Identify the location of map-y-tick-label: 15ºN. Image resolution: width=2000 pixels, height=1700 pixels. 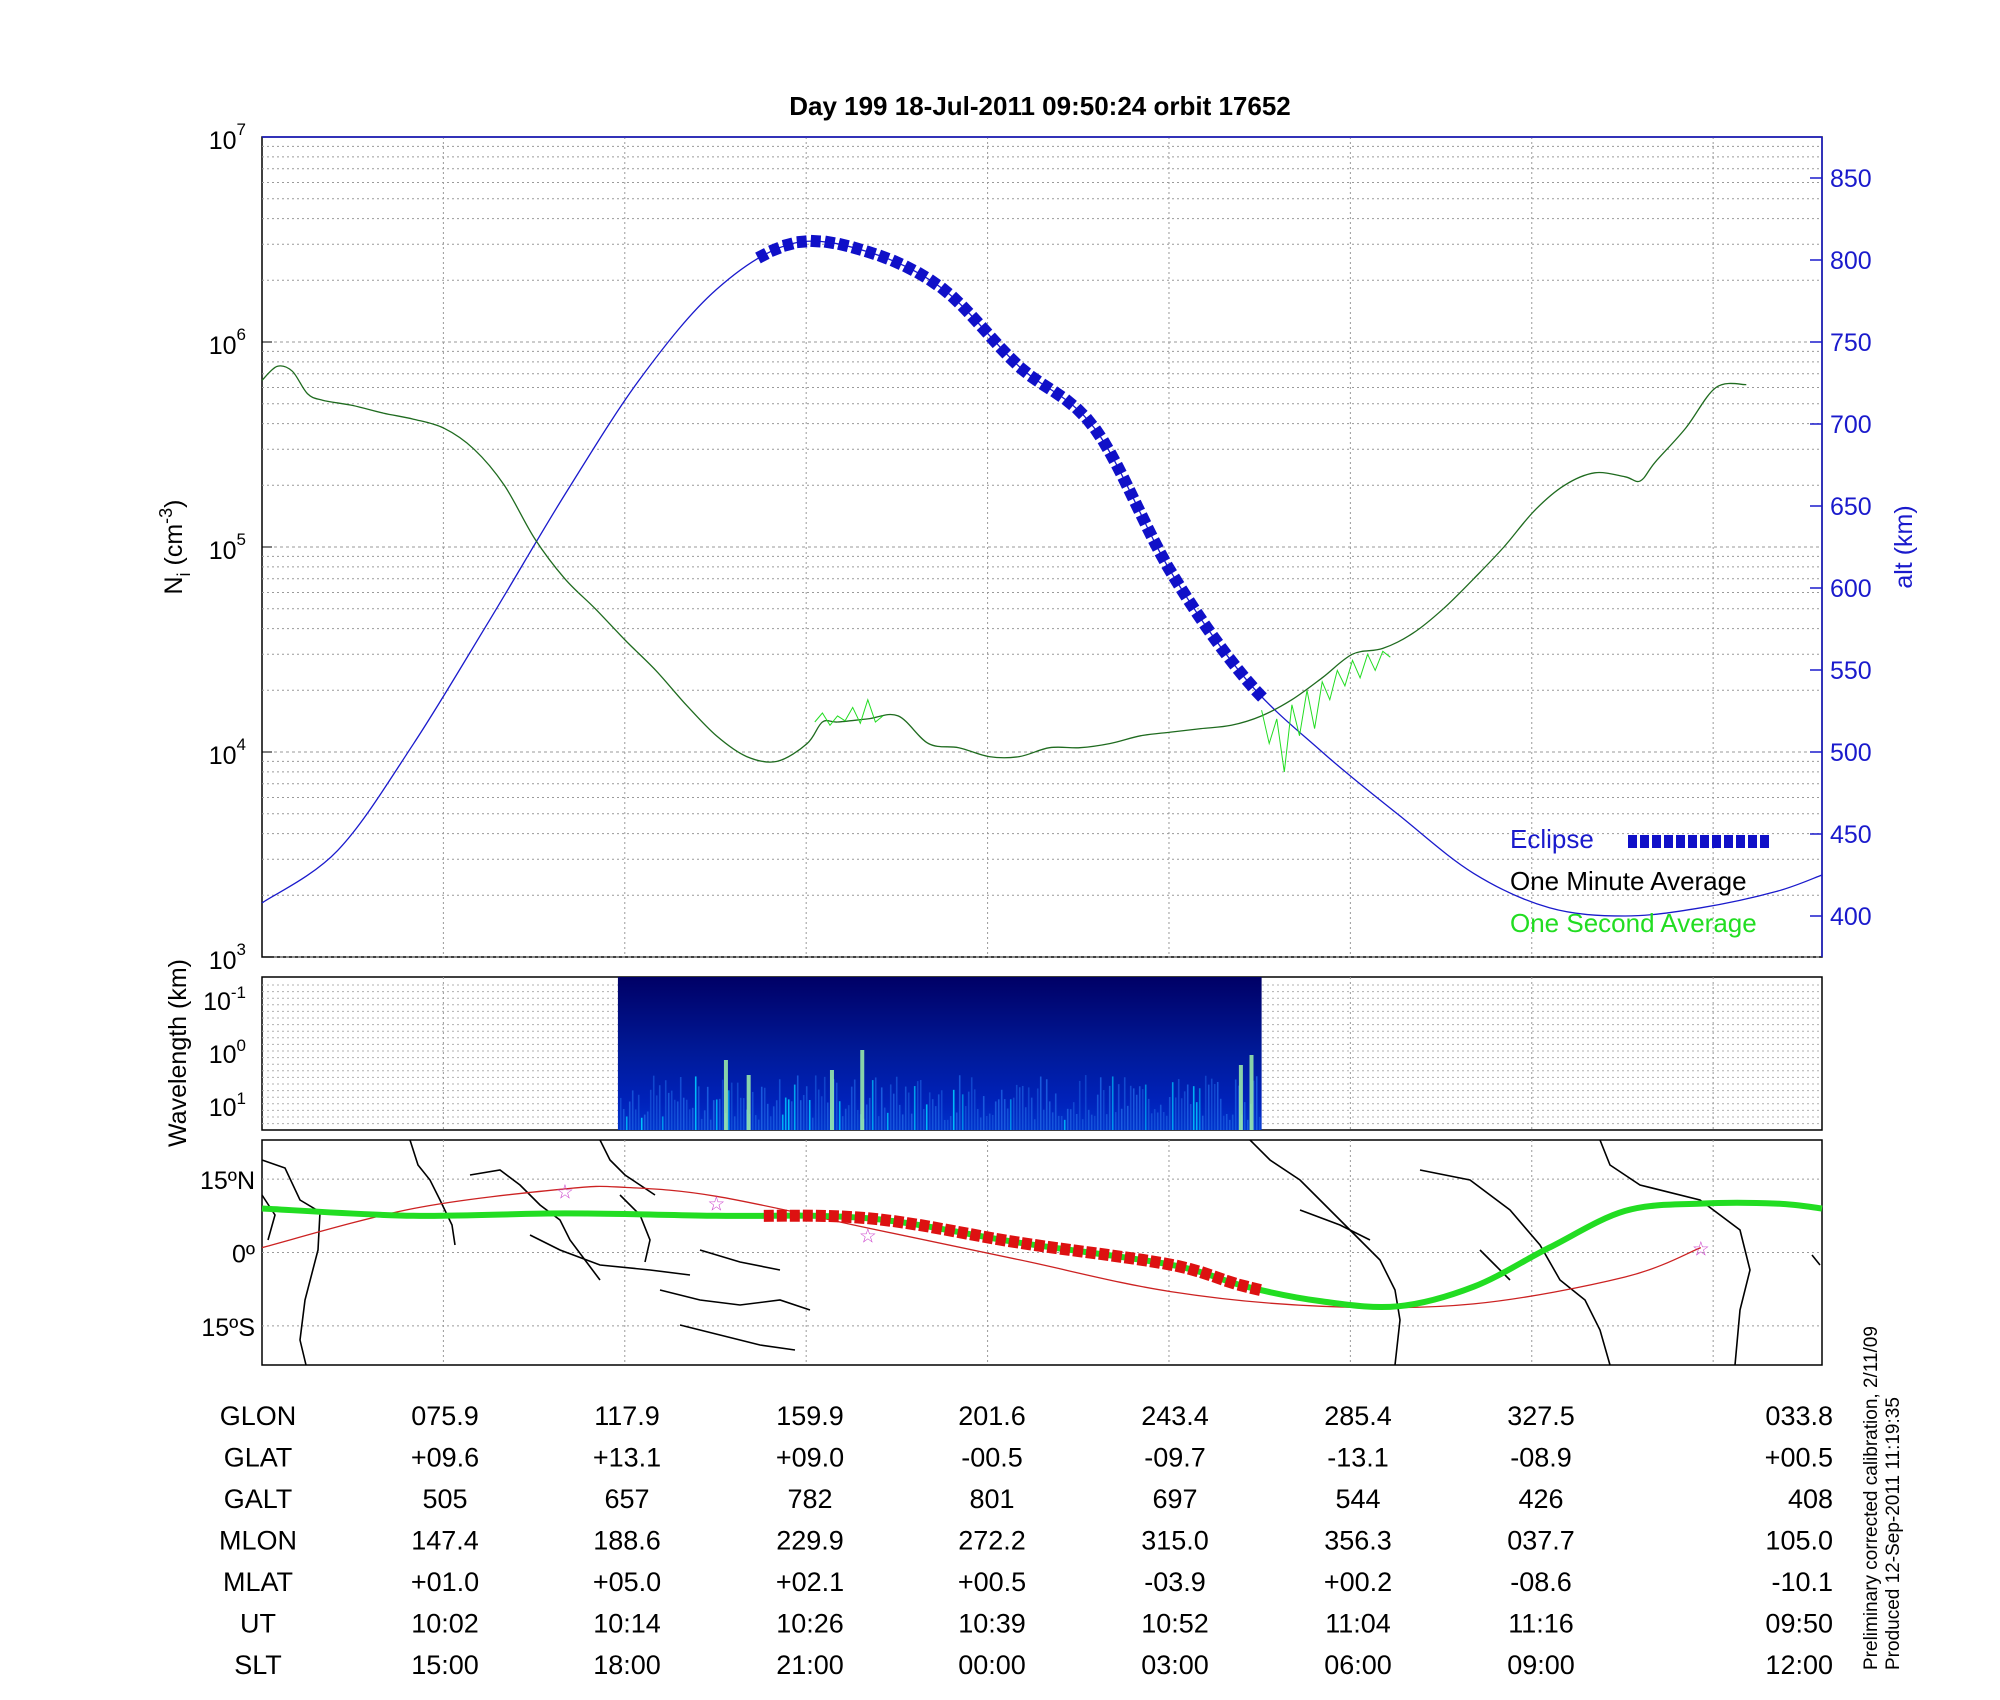
(227, 1181).